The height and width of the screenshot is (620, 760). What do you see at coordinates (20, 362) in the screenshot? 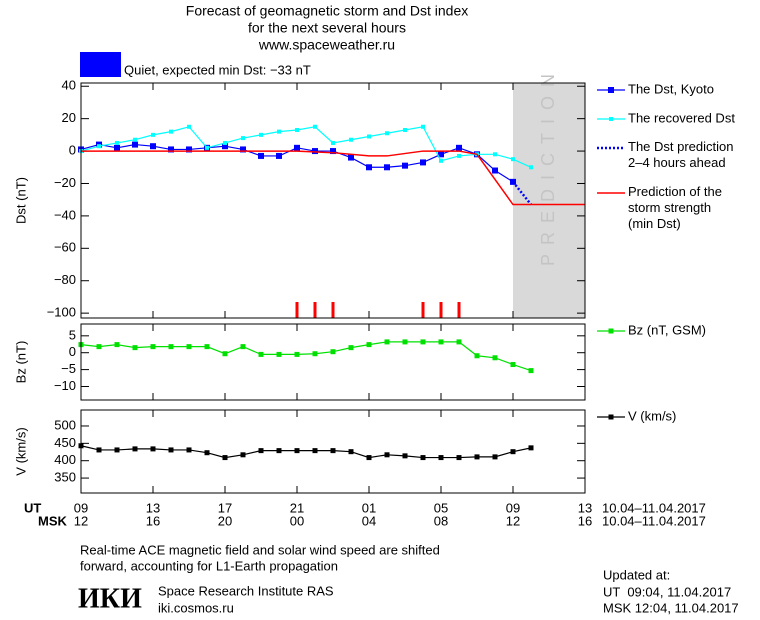
I see `y-axis-label: Bz (nT)` at bounding box center [20, 362].